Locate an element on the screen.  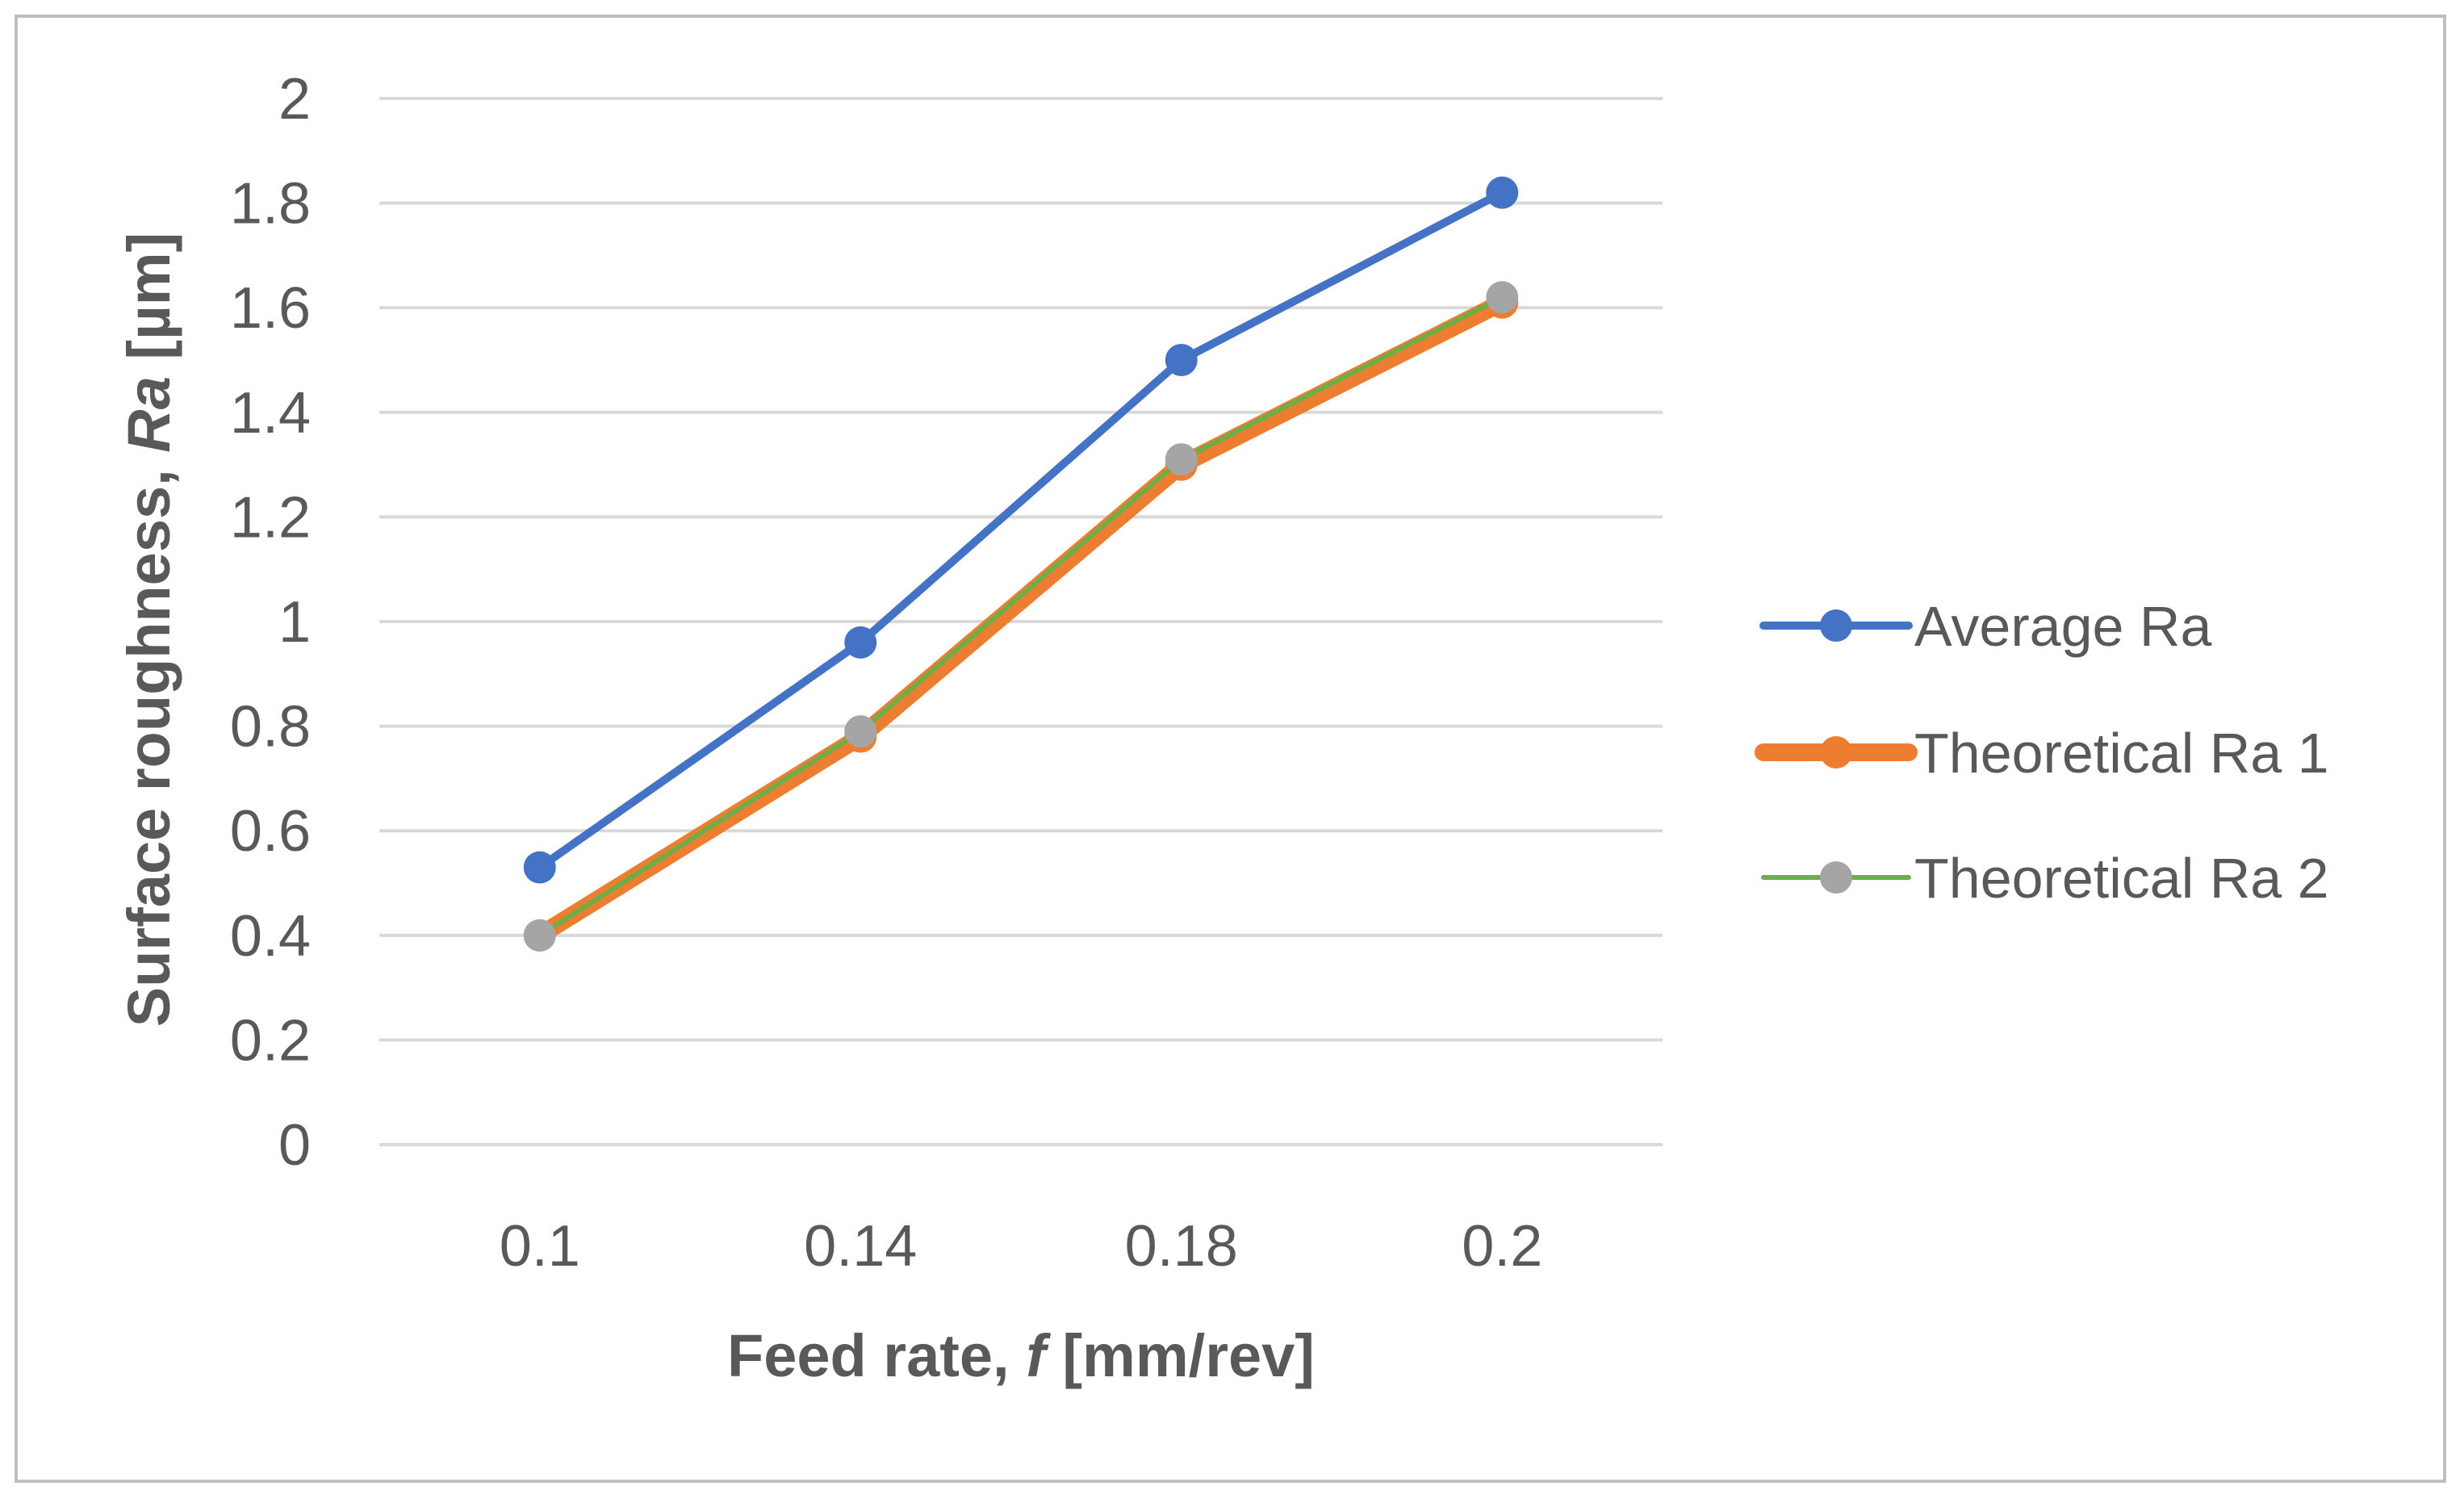
y-tick-label: 1 is located at coordinates (294, 622).